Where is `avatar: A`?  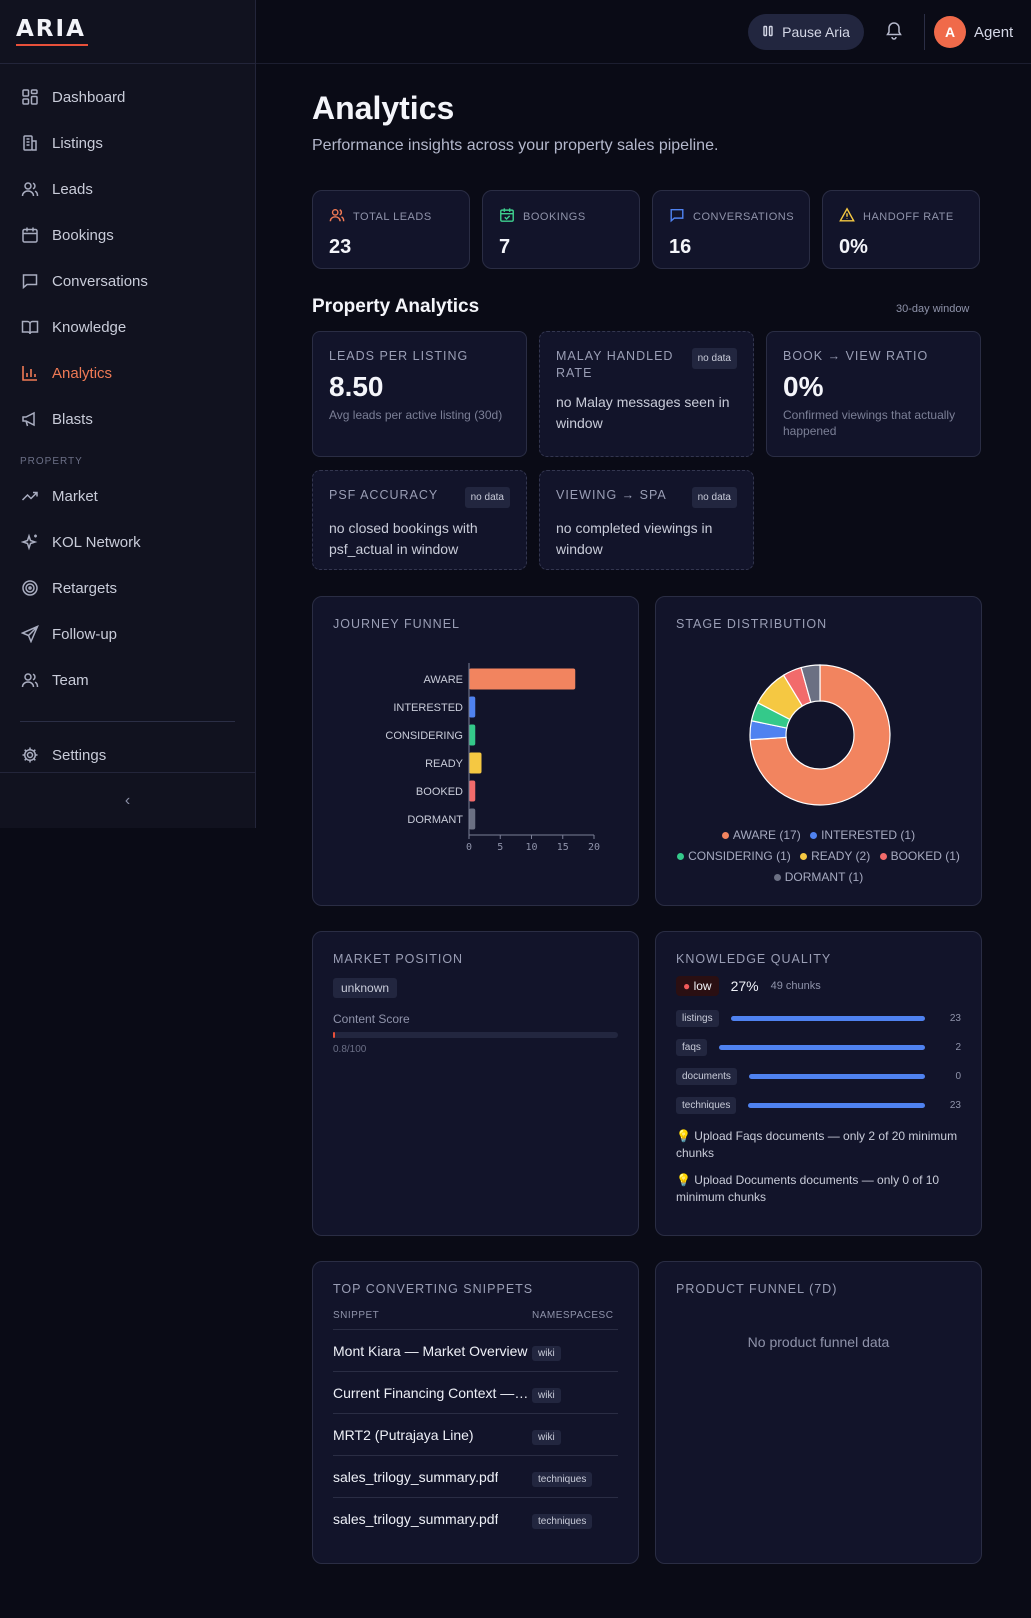 avatar: A is located at coordinates (950, 32).